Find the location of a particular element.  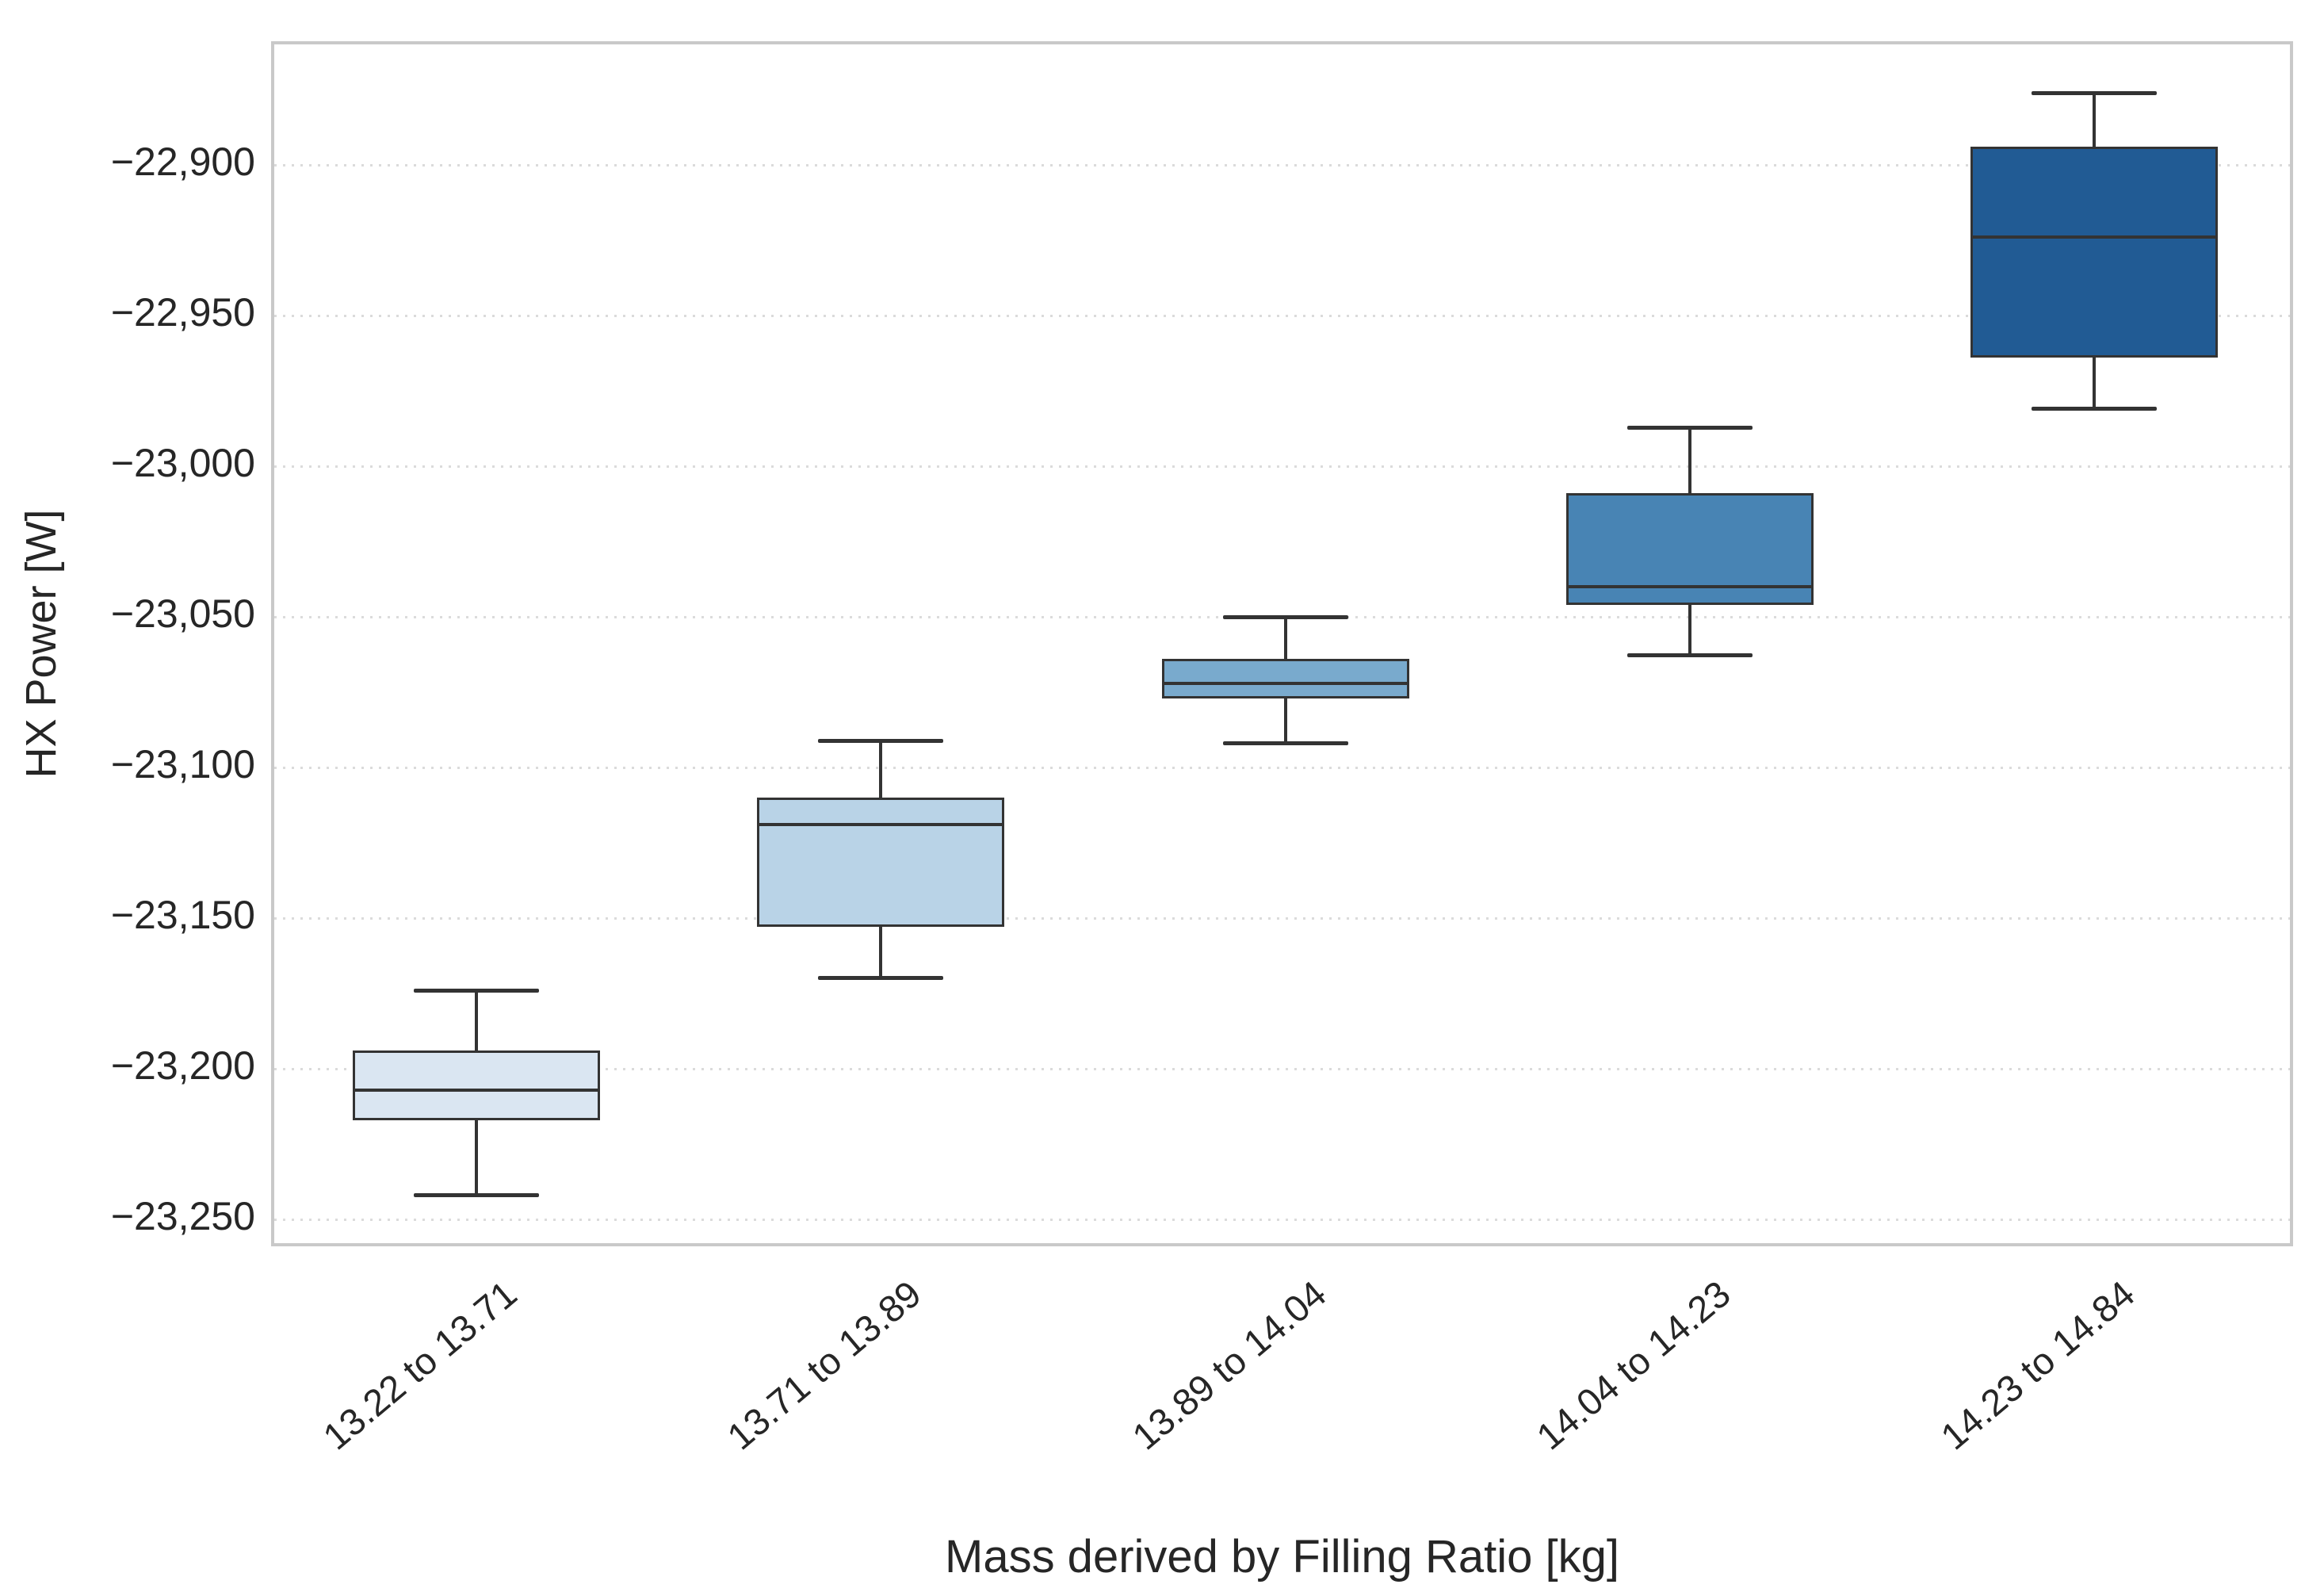

x-tick-label: 13.89 to 14.04 is located at coordinates (1228, 1365).